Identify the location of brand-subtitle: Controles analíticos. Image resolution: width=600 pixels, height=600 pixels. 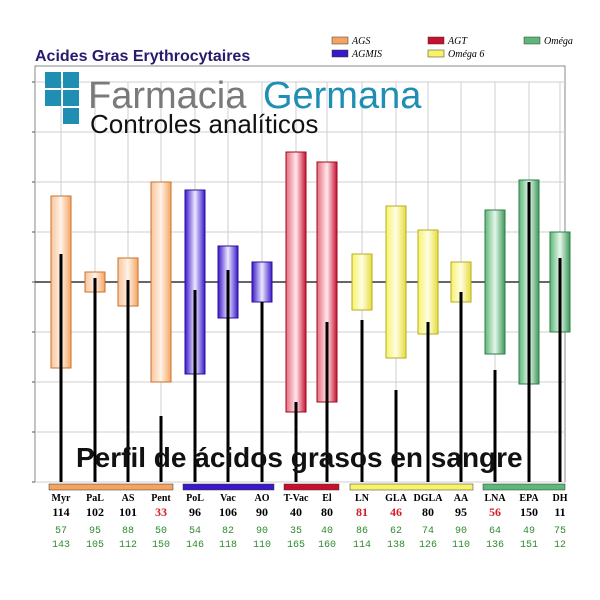
(204, 124).